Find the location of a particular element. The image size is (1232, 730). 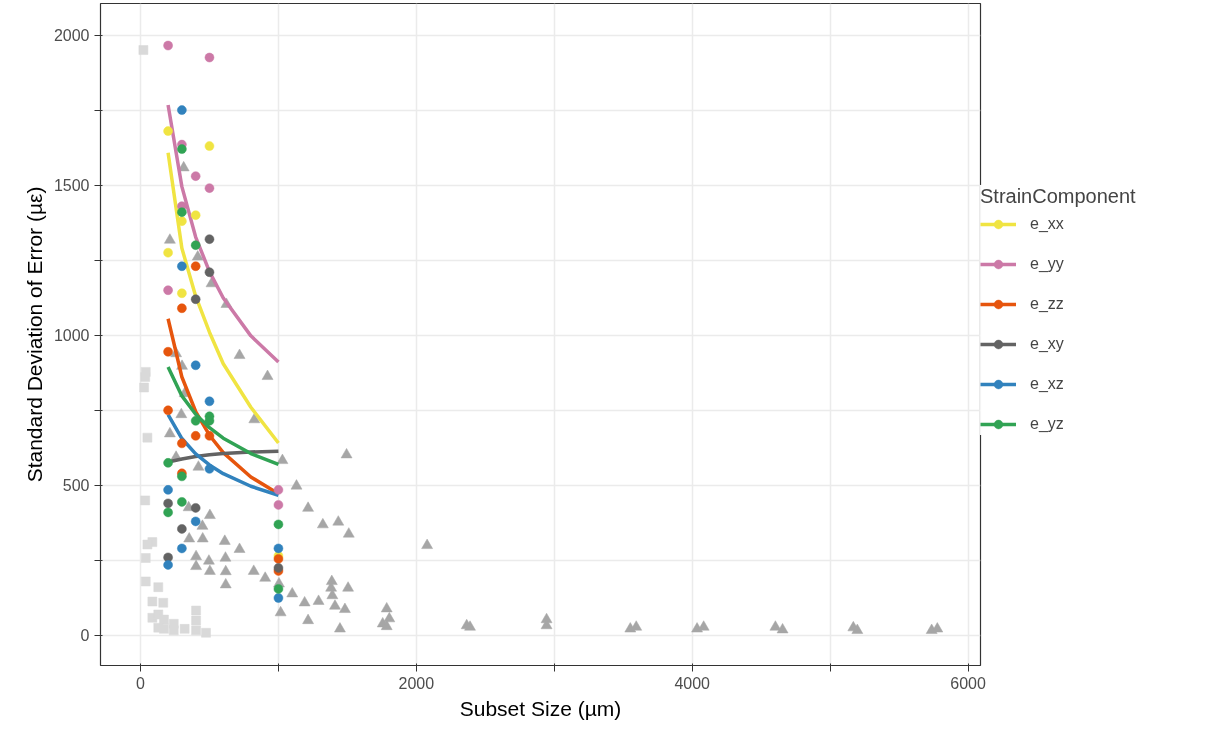

legend-label: e_zz is located at coordinates (1047, 304).